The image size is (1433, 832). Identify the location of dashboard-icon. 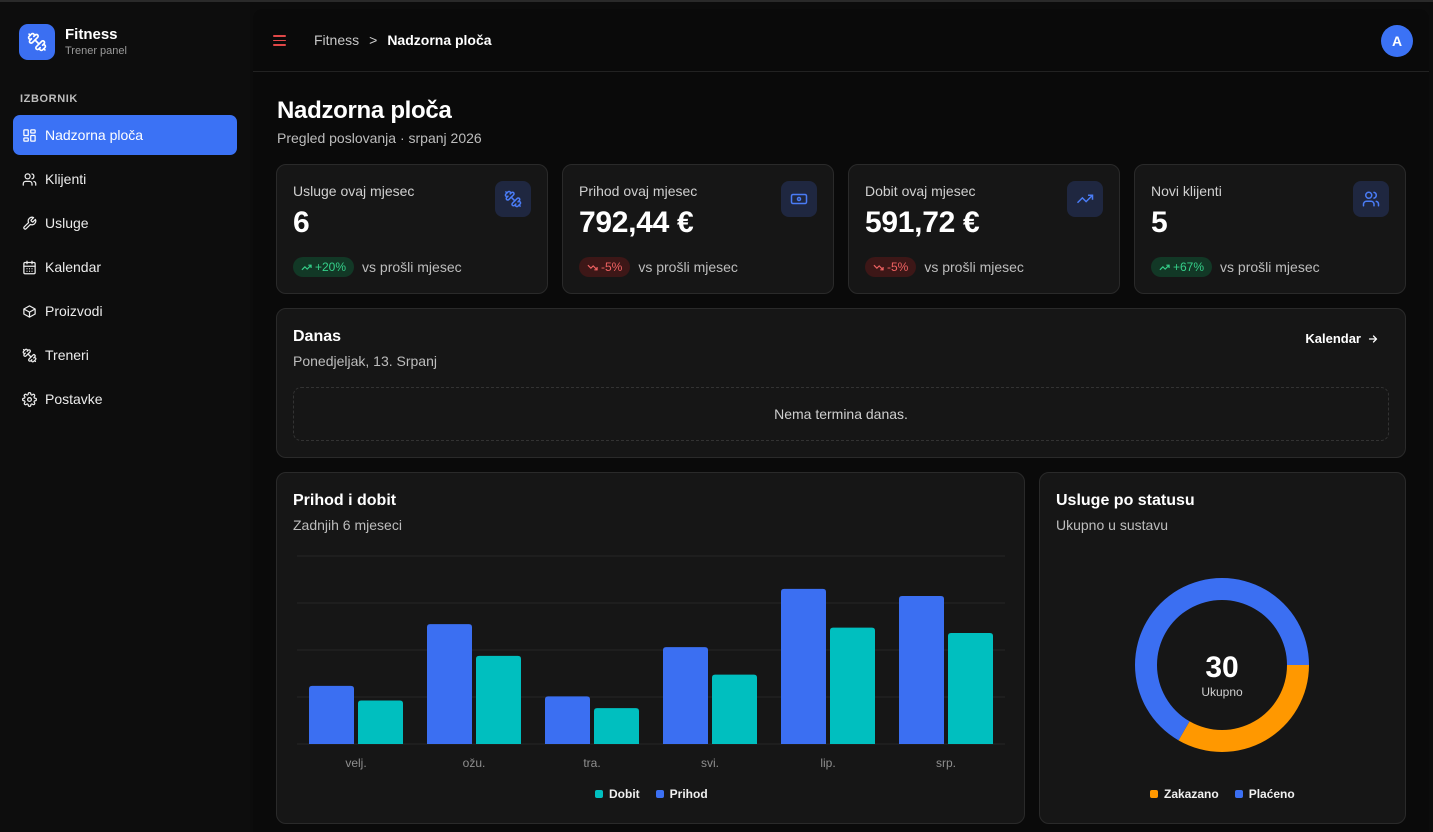
(29, 135).